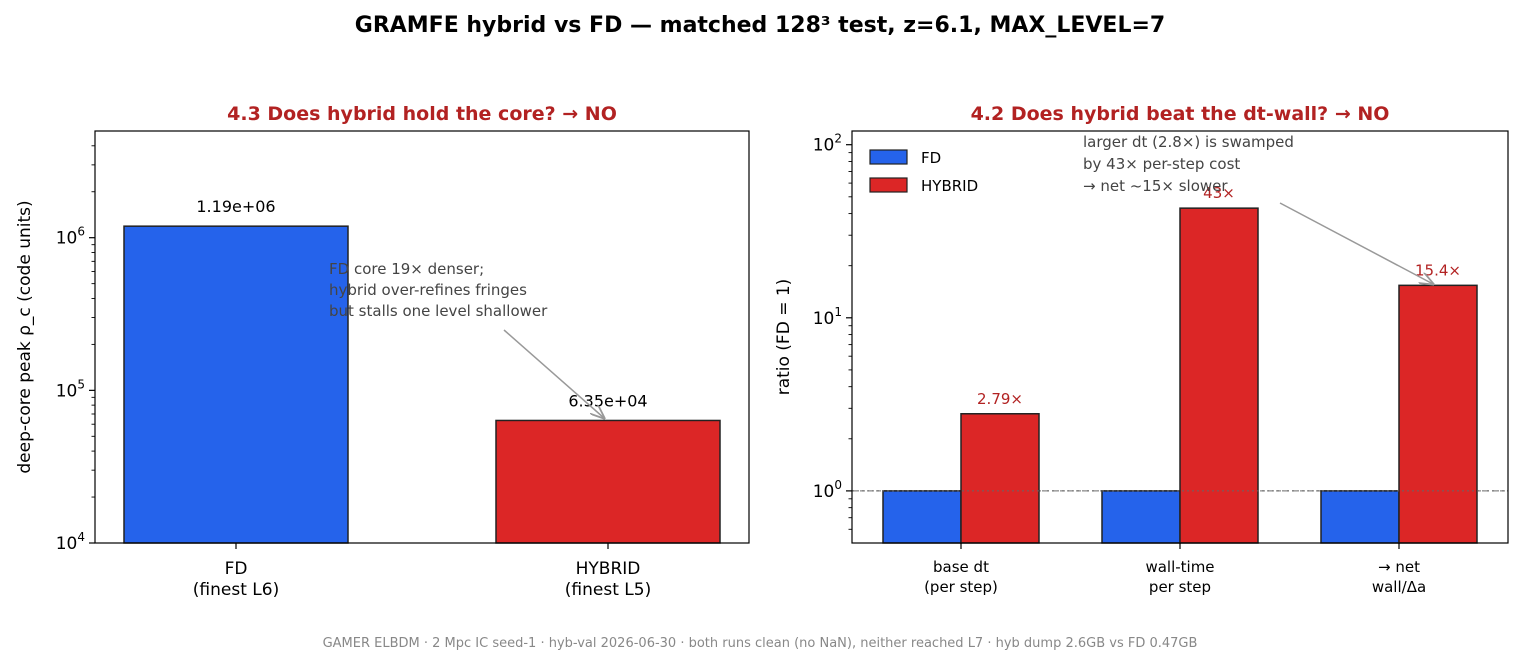  Describe the element at coordinates (422, 114) in the screenshot. I see `left-chart-title: 4.3 Does hybrid hold the core? → NO` at that location.